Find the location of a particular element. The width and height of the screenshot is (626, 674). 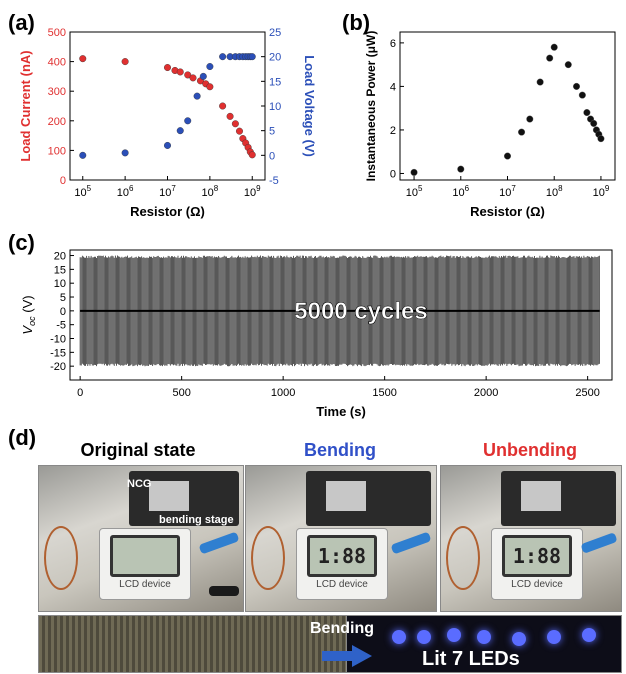

x-tick-label: 10⁵ is located at coordinates (82, 191).